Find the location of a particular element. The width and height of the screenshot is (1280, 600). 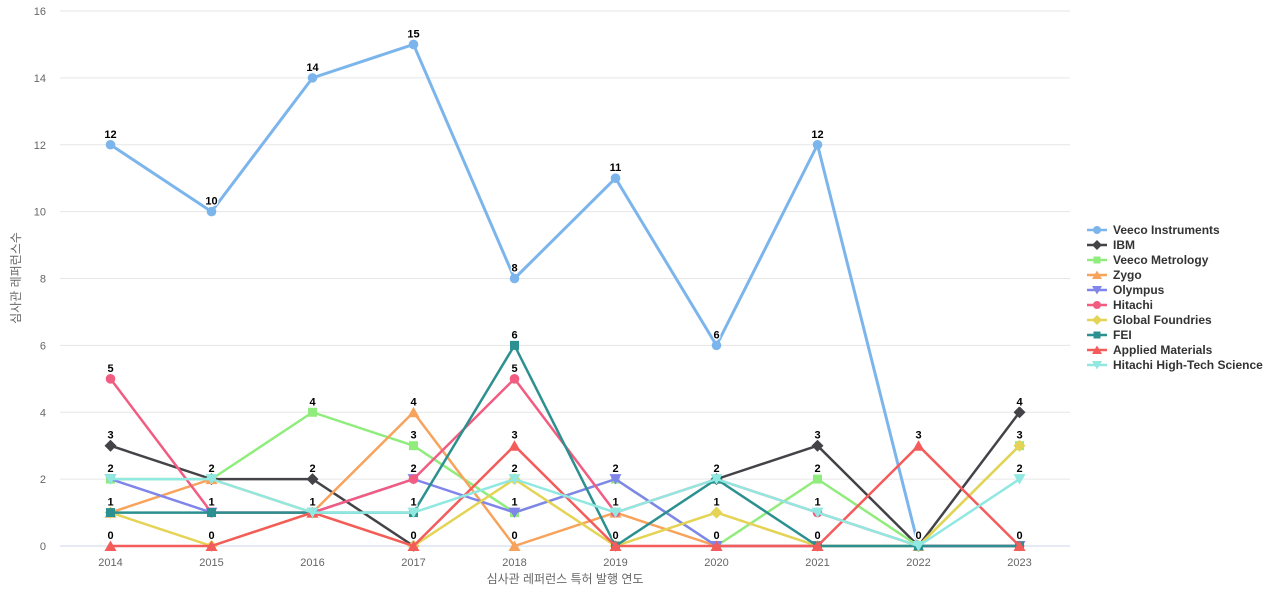

x-axis-title: 심사관 레퍼런스 특허 발행 연도 is located at coordinates (565, 578).